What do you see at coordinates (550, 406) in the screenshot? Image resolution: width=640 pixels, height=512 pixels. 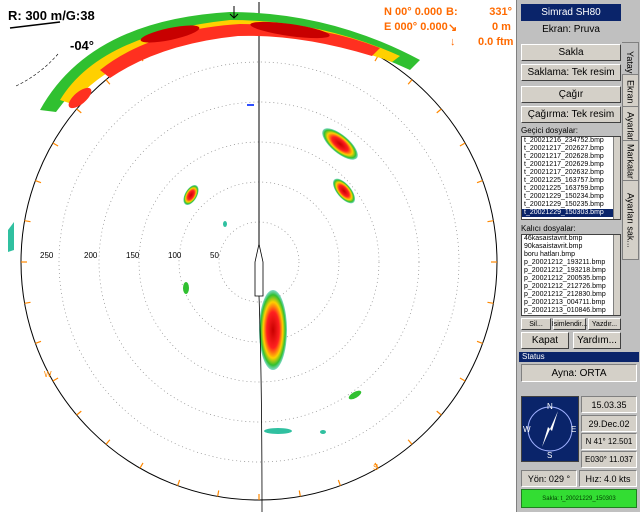 I see `compass-n: N` at bounding box center [550, 406].